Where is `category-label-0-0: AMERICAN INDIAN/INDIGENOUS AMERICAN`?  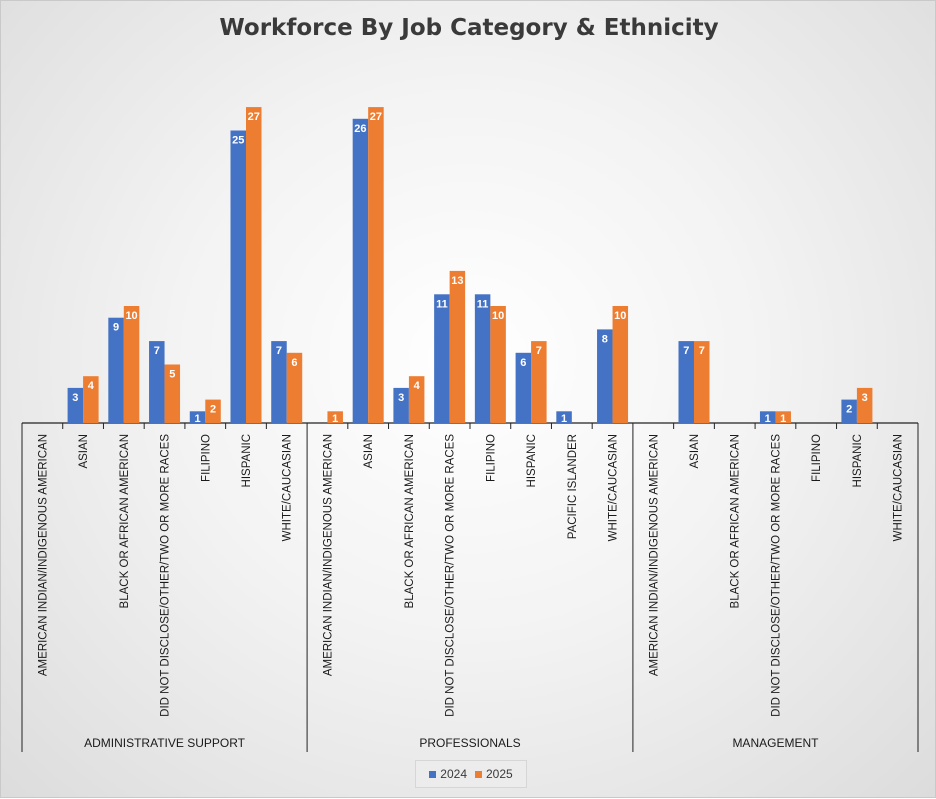 category-label-0-0: AMERICAN INDIAN/INDIGENOUS AMERICAN is located at coordinates (43, 555).